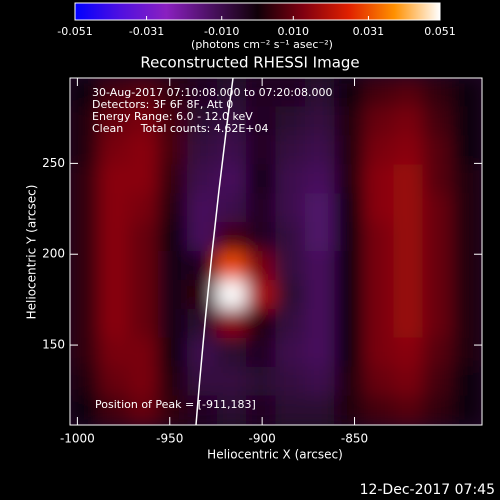 Image resolution: width=500 pixels, height=500 pixels. I want to click on colorbar-tick-label: 0.031, so click(369, 31).